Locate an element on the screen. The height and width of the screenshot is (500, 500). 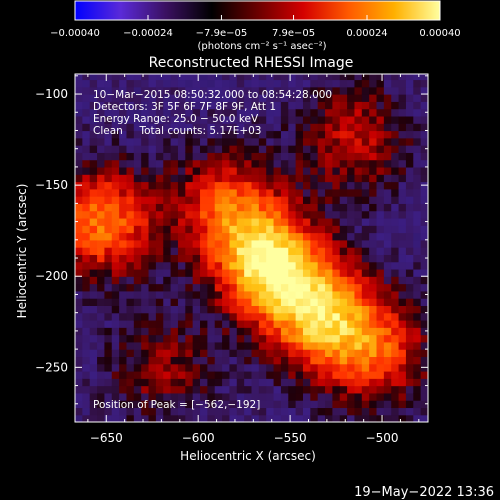
x-tick-label: −650 is located at coordinates (106, 438).